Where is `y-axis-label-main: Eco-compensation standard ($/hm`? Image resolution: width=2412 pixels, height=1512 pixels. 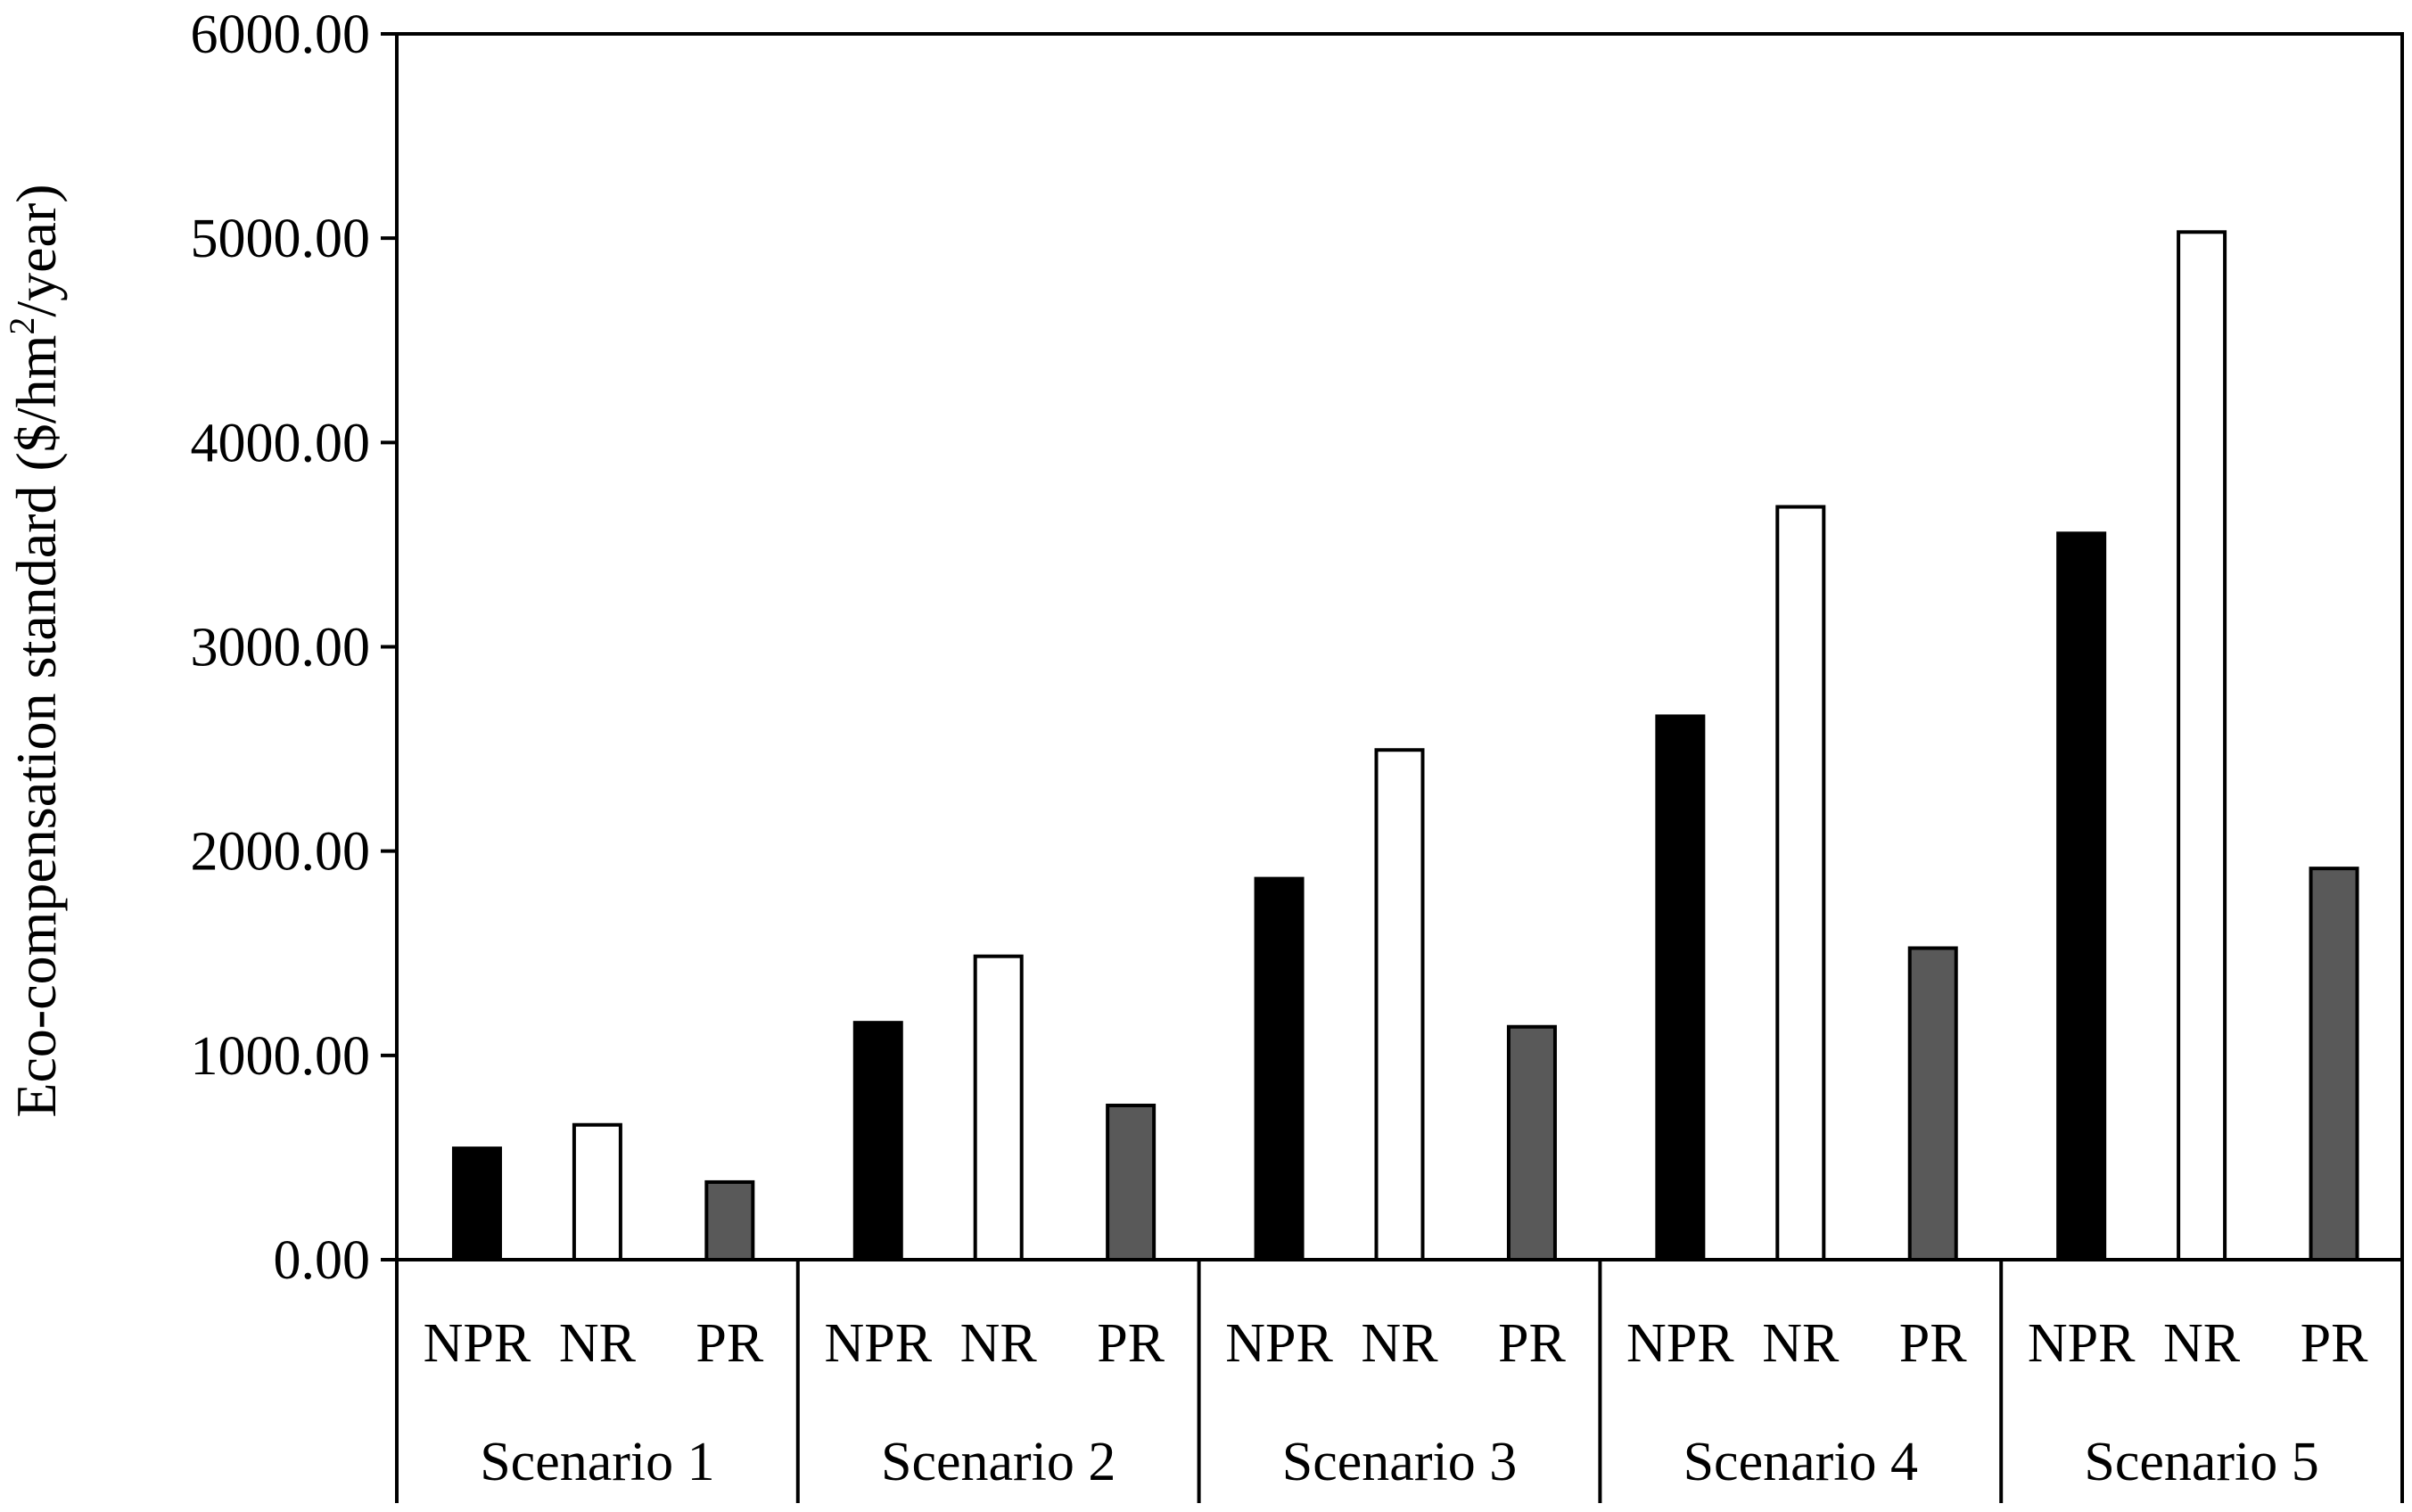 y-axis-label-main: Eco-compensation standard ($/hm is located at coordinates (36, 726).